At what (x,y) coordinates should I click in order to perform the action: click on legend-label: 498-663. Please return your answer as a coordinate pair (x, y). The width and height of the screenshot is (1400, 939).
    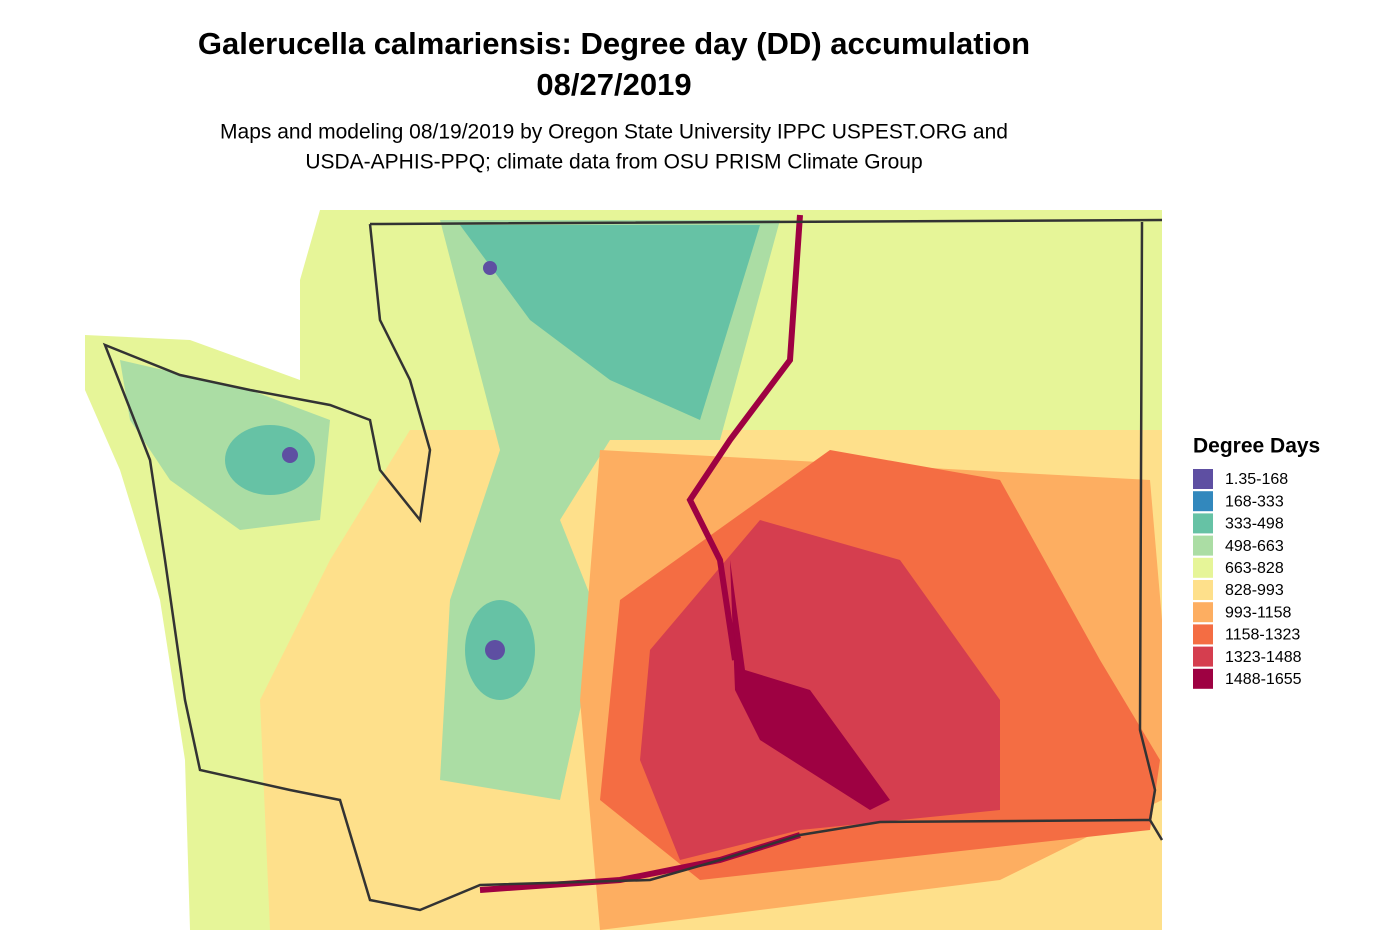
    Looking at the image, I should click on (1254, 546).